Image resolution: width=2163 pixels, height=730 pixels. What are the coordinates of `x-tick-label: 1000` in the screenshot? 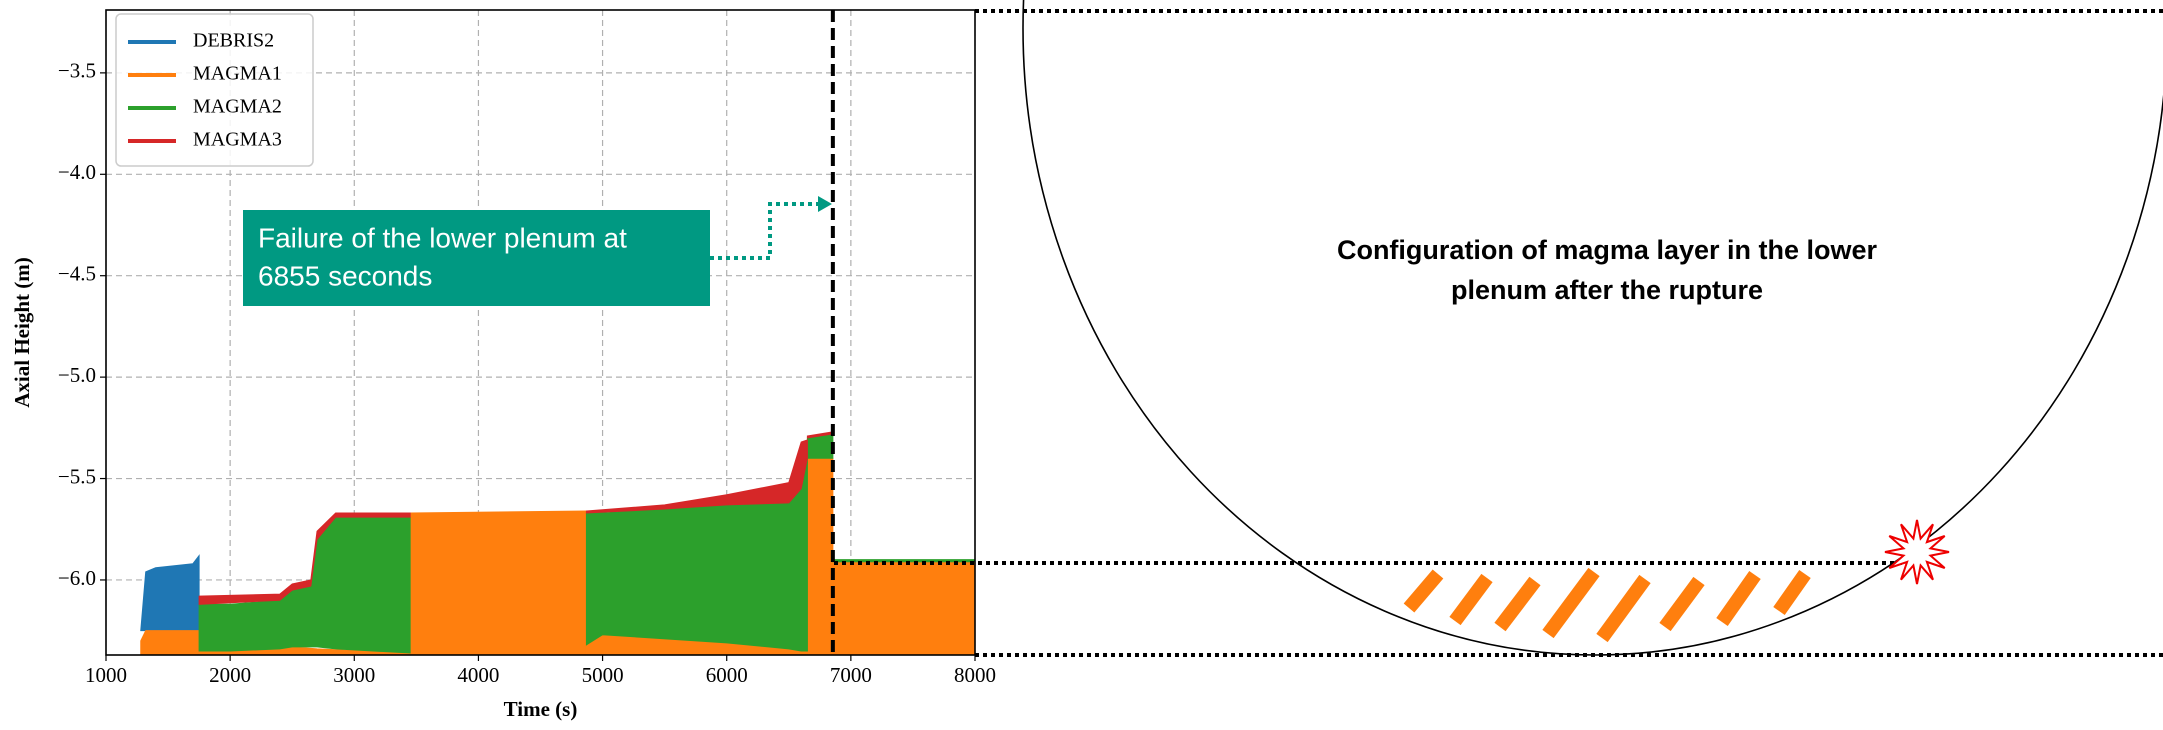 It's located at (106, 675).